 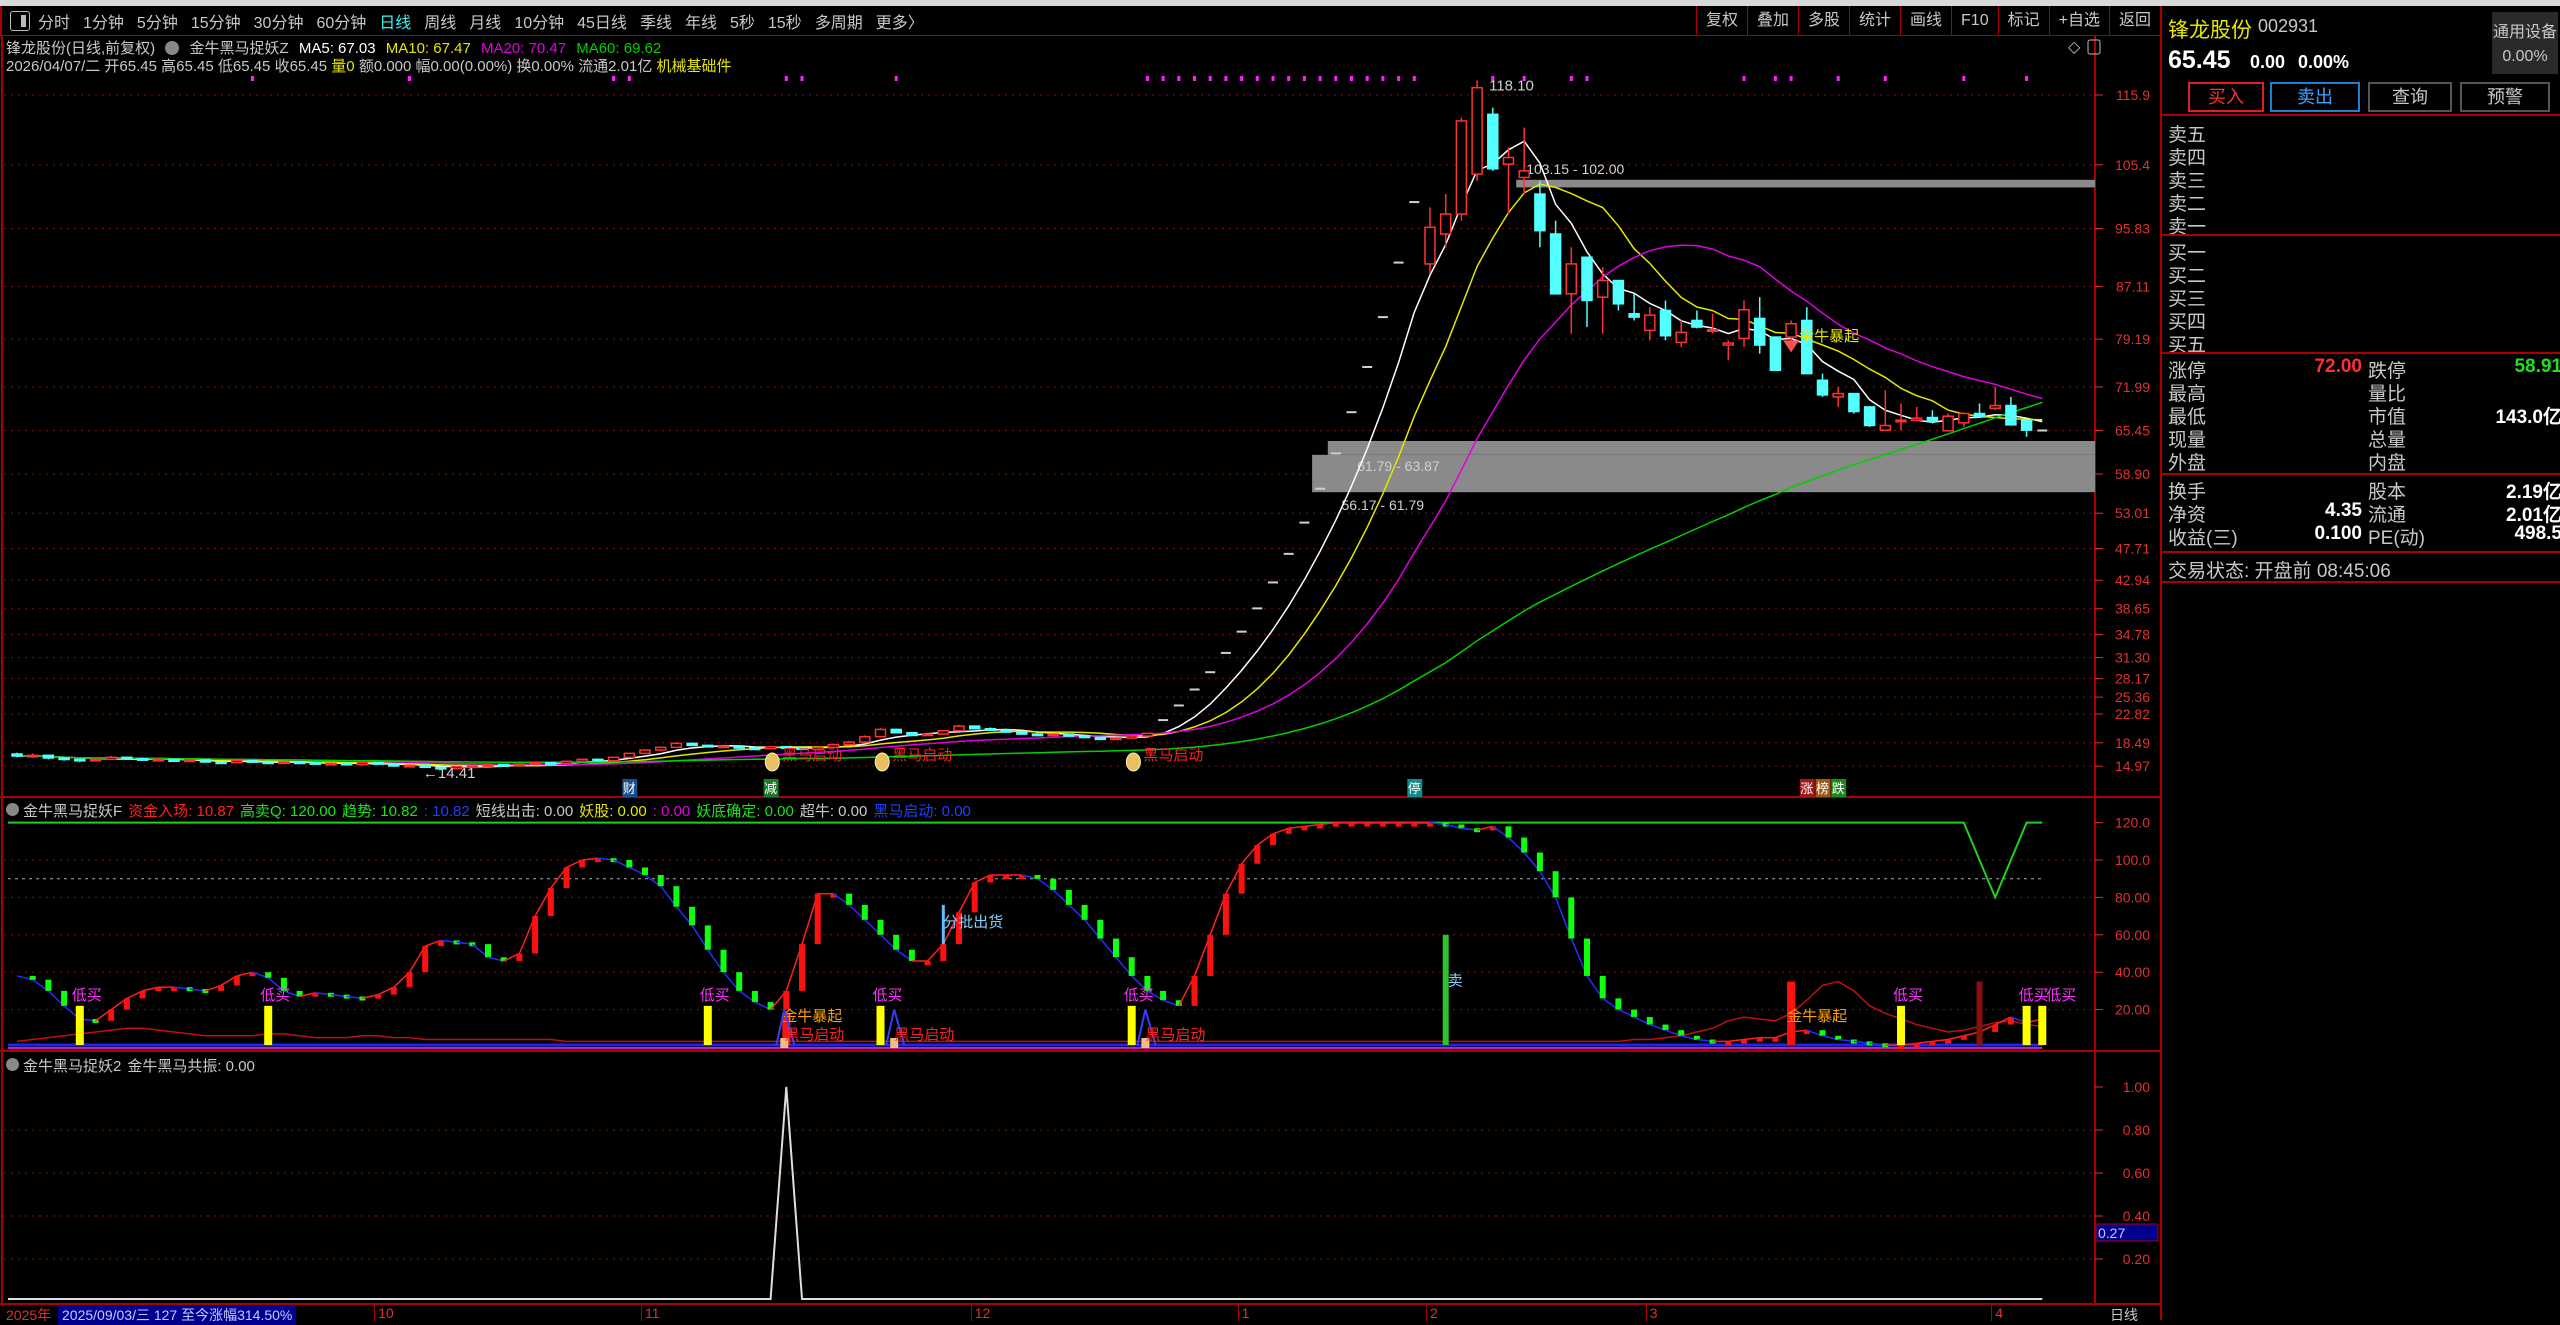 What do you see at coordinates (1817, 1016) in the screenshot?
I see `bull-label: 金牛暴起` at bounding box center [1817, 1016].